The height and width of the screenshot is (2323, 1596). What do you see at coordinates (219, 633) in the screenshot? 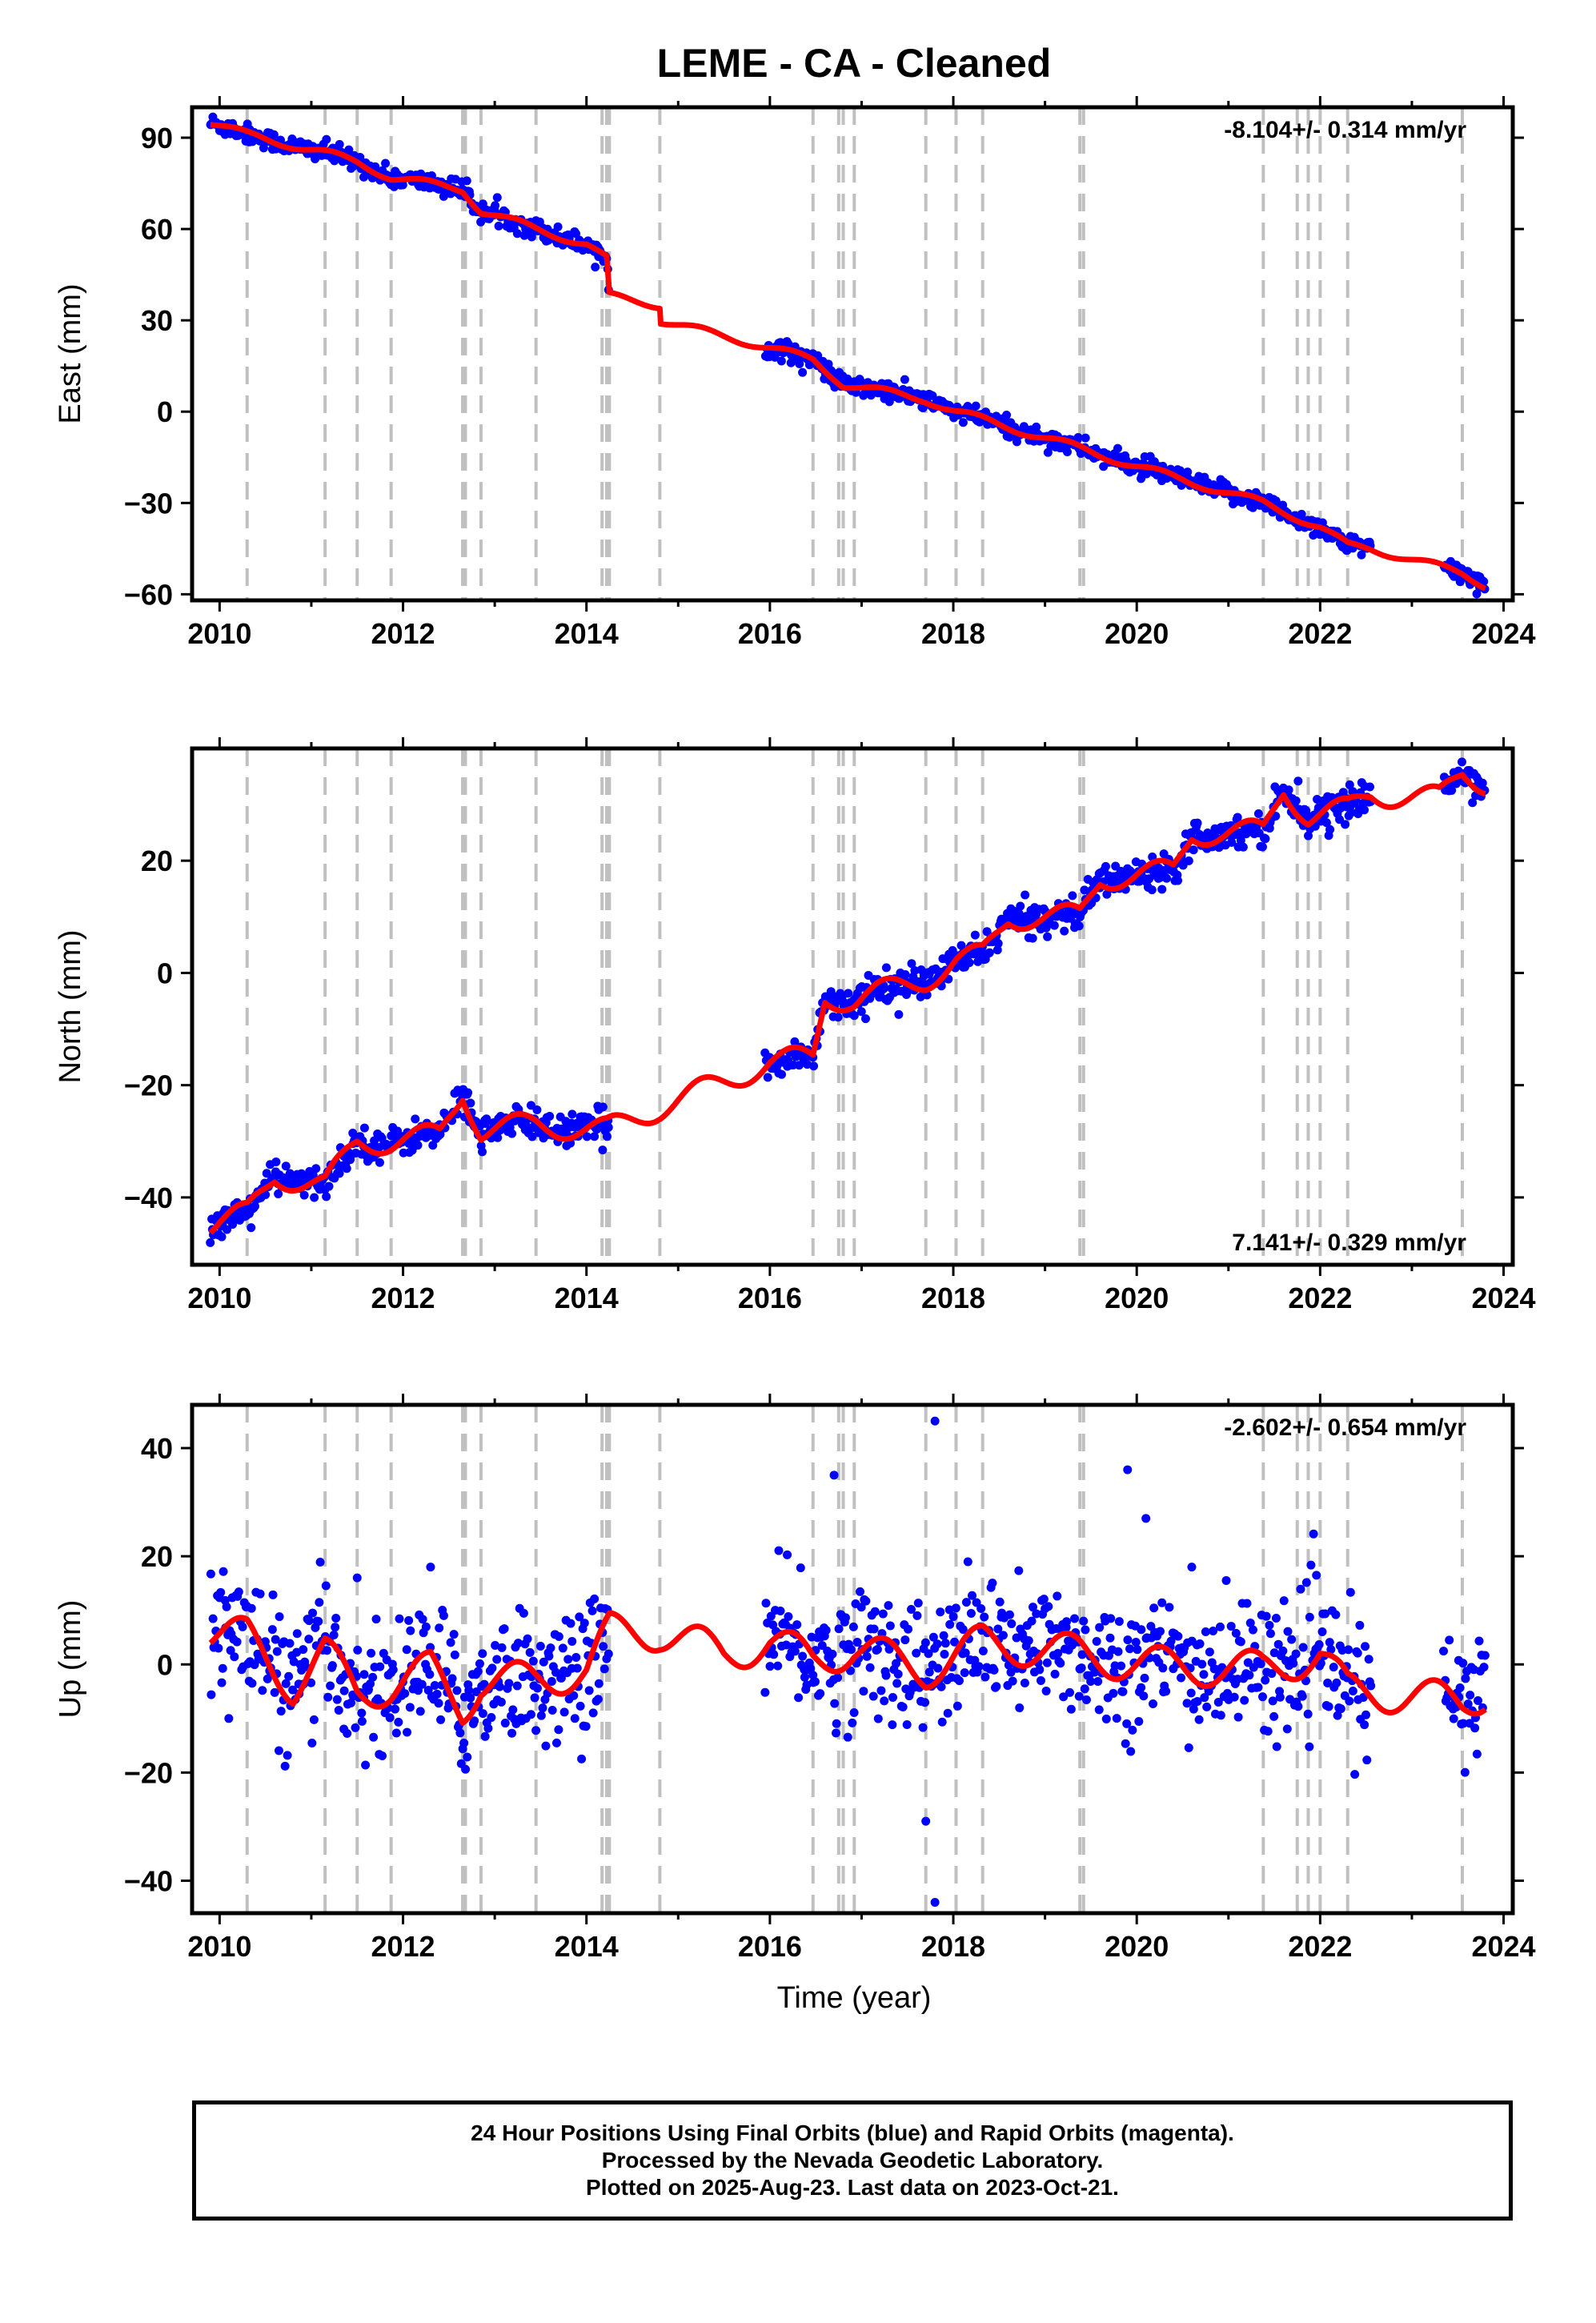
I see `x-tick-label: 2010` at bounding box center [219, 633].